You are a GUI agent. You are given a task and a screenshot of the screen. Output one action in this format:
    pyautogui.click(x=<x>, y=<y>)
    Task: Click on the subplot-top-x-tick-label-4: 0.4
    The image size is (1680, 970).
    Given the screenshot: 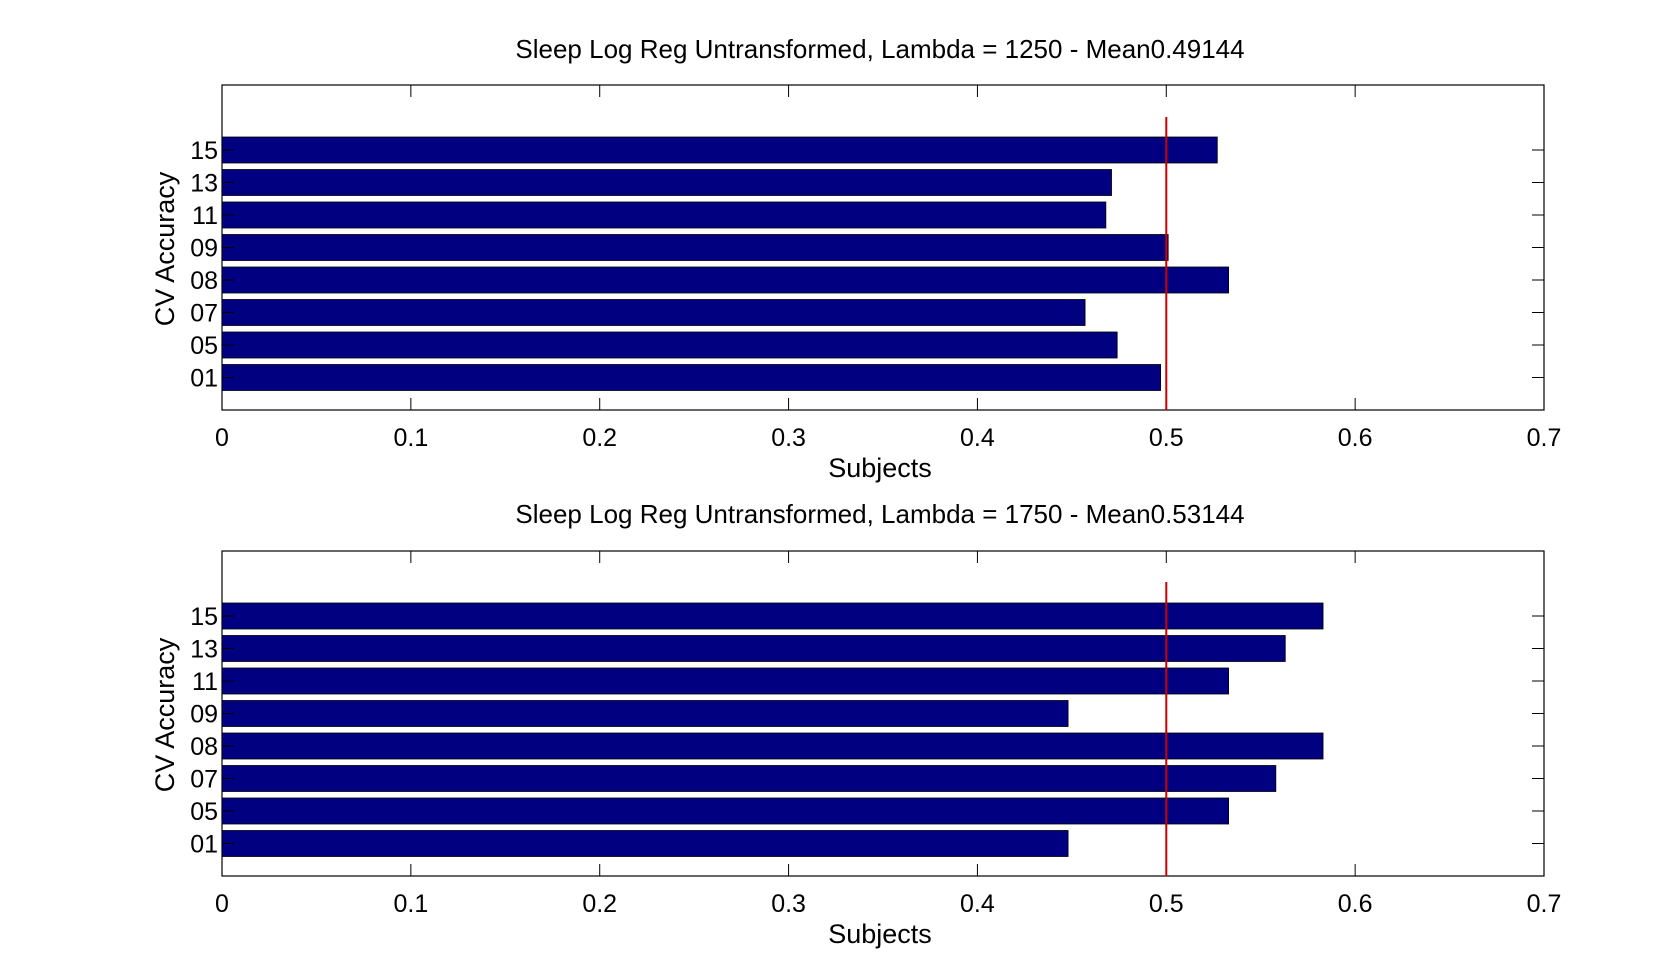 What is the action you would take?
    pyautogui.click(x=977, y=438)
    